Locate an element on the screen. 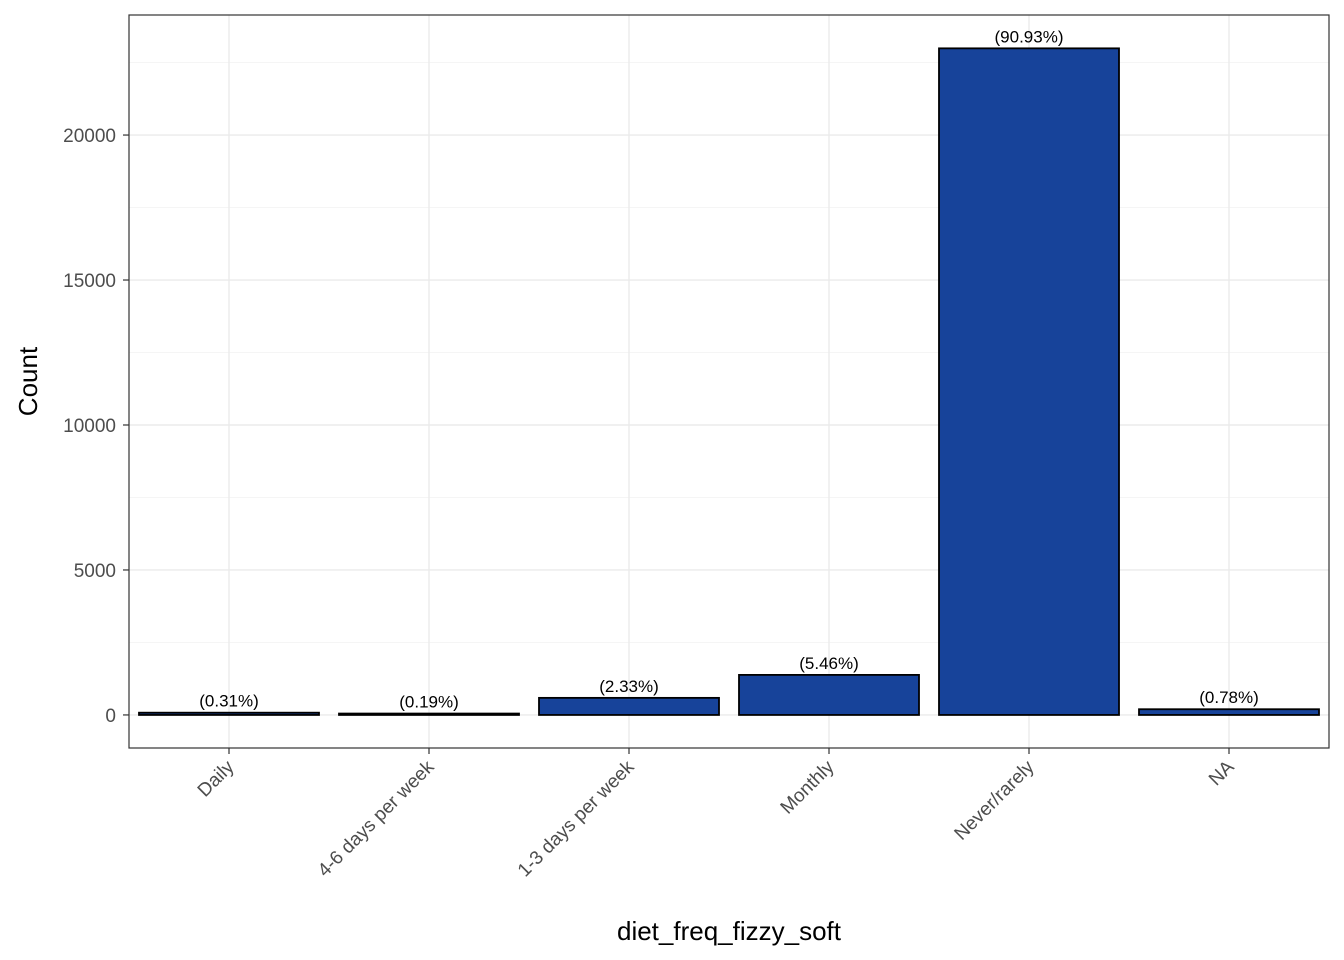 This screenshot has width=1344, height=960. bar-data-label: (0.31%) is located at coordinates (229, 701).